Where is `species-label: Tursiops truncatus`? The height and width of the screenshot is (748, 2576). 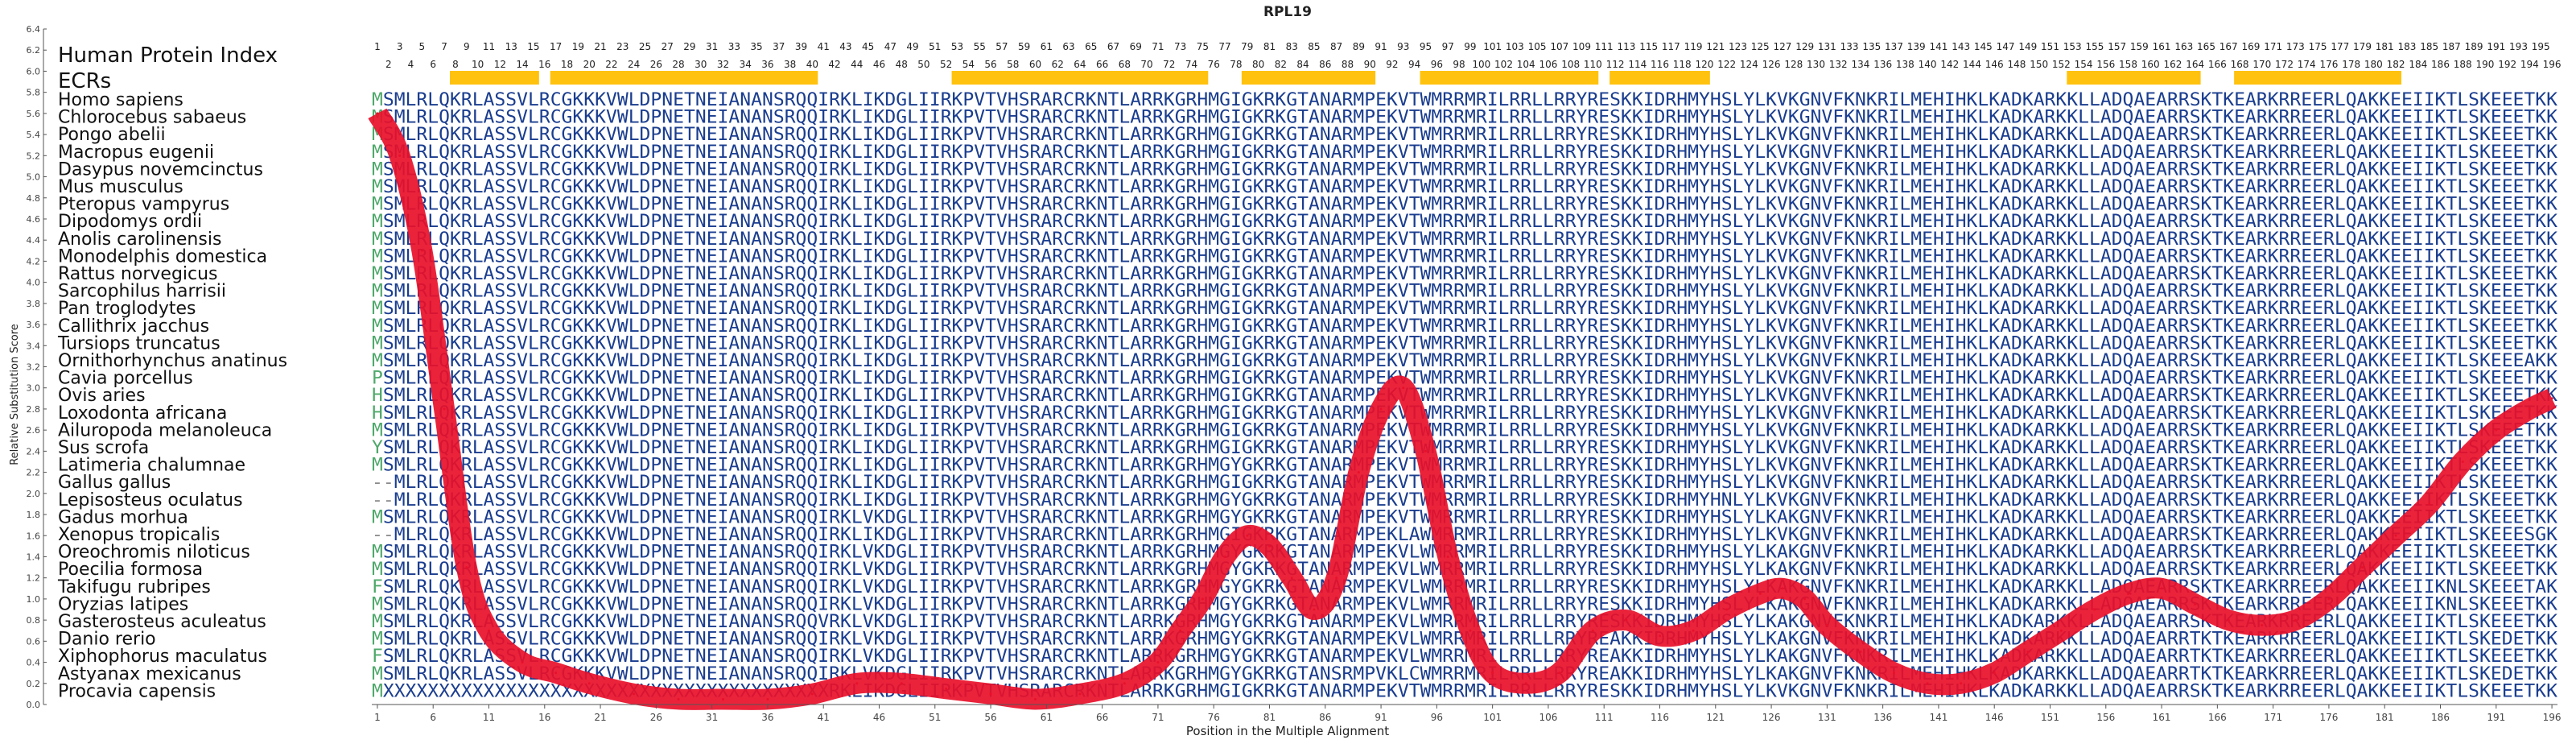 species-label: Tursiops truncatus is located at coordinates (139, 343).